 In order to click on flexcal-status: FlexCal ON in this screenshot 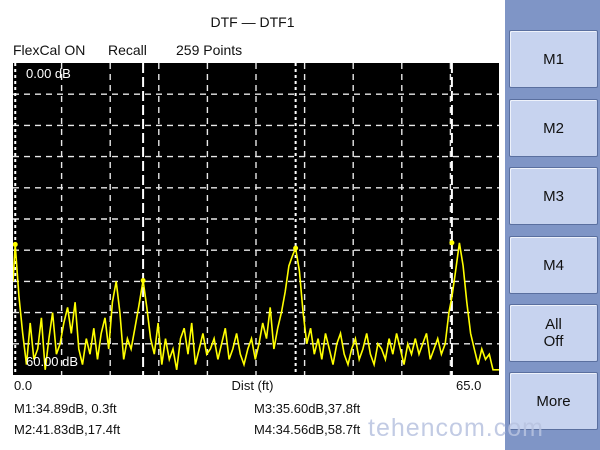, I will do `click(49, 50)`.